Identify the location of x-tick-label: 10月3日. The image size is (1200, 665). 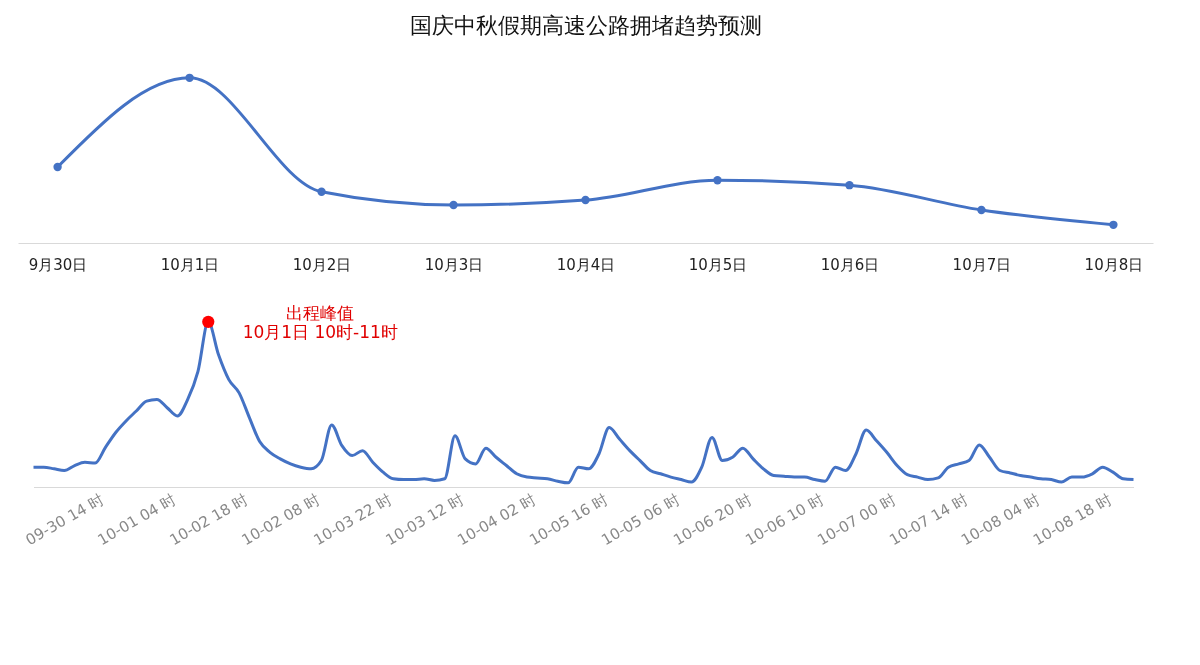
(454, 264).